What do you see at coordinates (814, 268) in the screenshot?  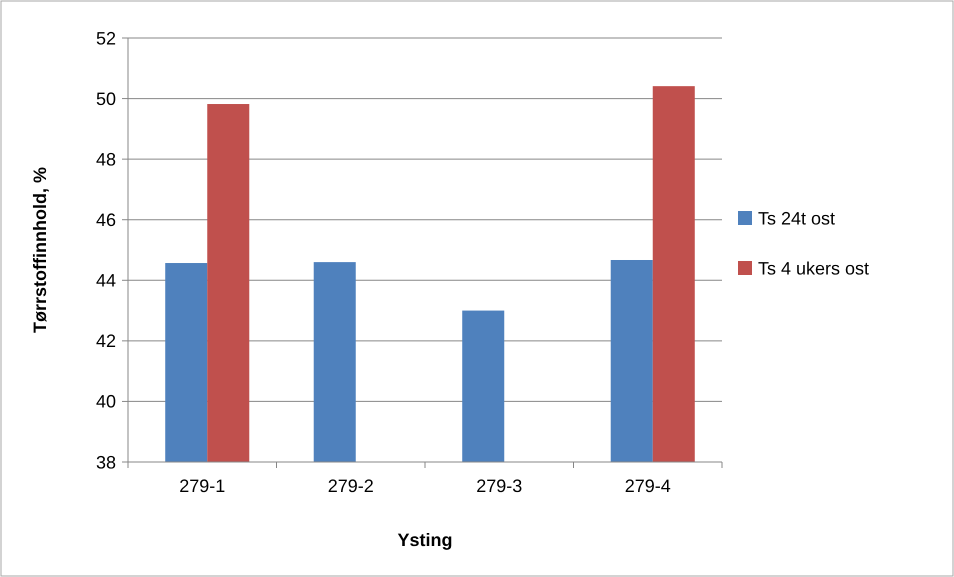 I see `legend-label: Ts 4 ukers ost` at bounding box center [814, 268].